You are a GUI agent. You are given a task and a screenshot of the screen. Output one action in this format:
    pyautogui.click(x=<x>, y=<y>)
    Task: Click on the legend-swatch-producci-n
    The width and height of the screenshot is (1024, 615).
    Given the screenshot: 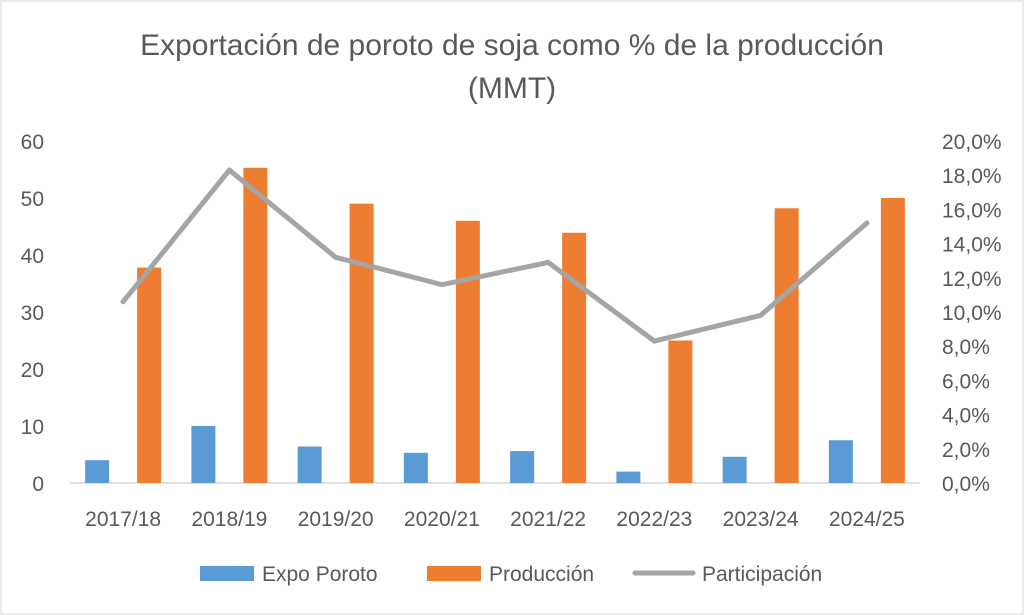 What is the action you would take?
    pyautogui.click(x=454, y=573)
    